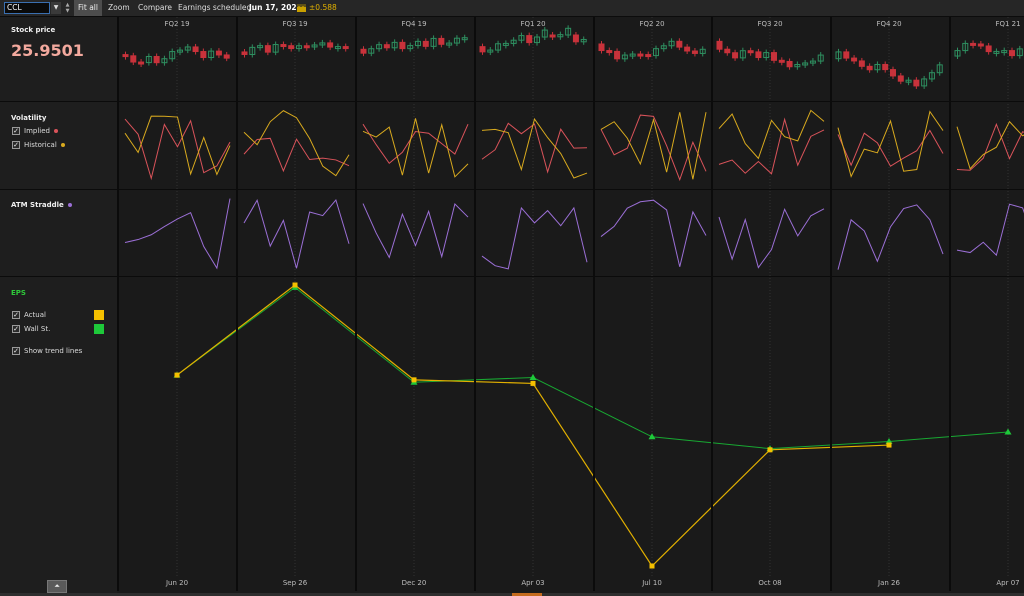 The image size is (1024, 596). What do you see at coordinates (651, 24) in the screenshot?
I see `quarter-label: FQ2 20` at bounding box center [651, 24].